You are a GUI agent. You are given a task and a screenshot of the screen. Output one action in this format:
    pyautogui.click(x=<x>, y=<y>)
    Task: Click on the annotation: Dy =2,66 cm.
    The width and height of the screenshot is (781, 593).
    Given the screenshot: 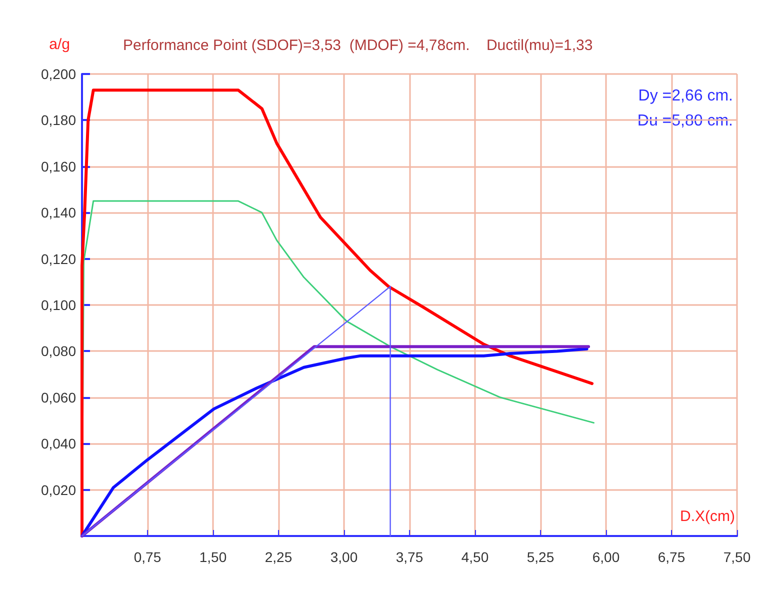 What is the action you would take?
    pyautogui.click(x=685, y=96)
    